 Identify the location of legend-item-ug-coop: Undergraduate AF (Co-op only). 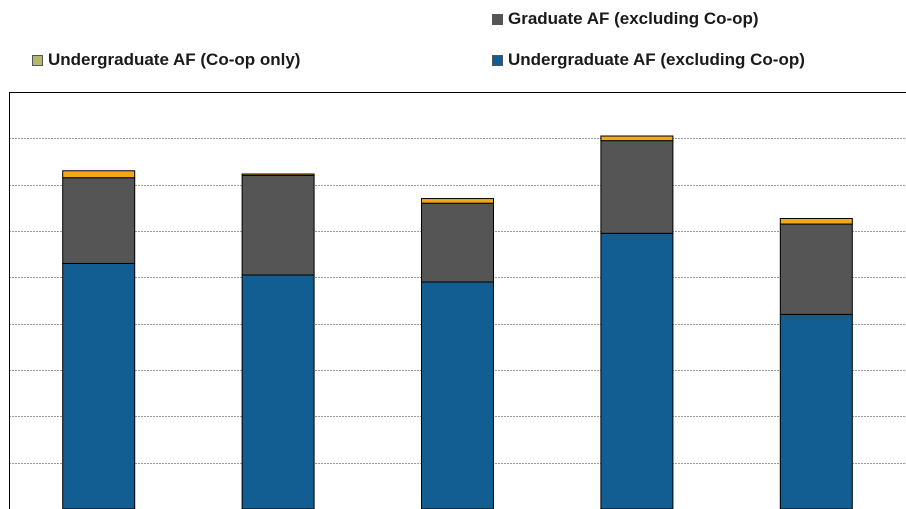
(166, 60).